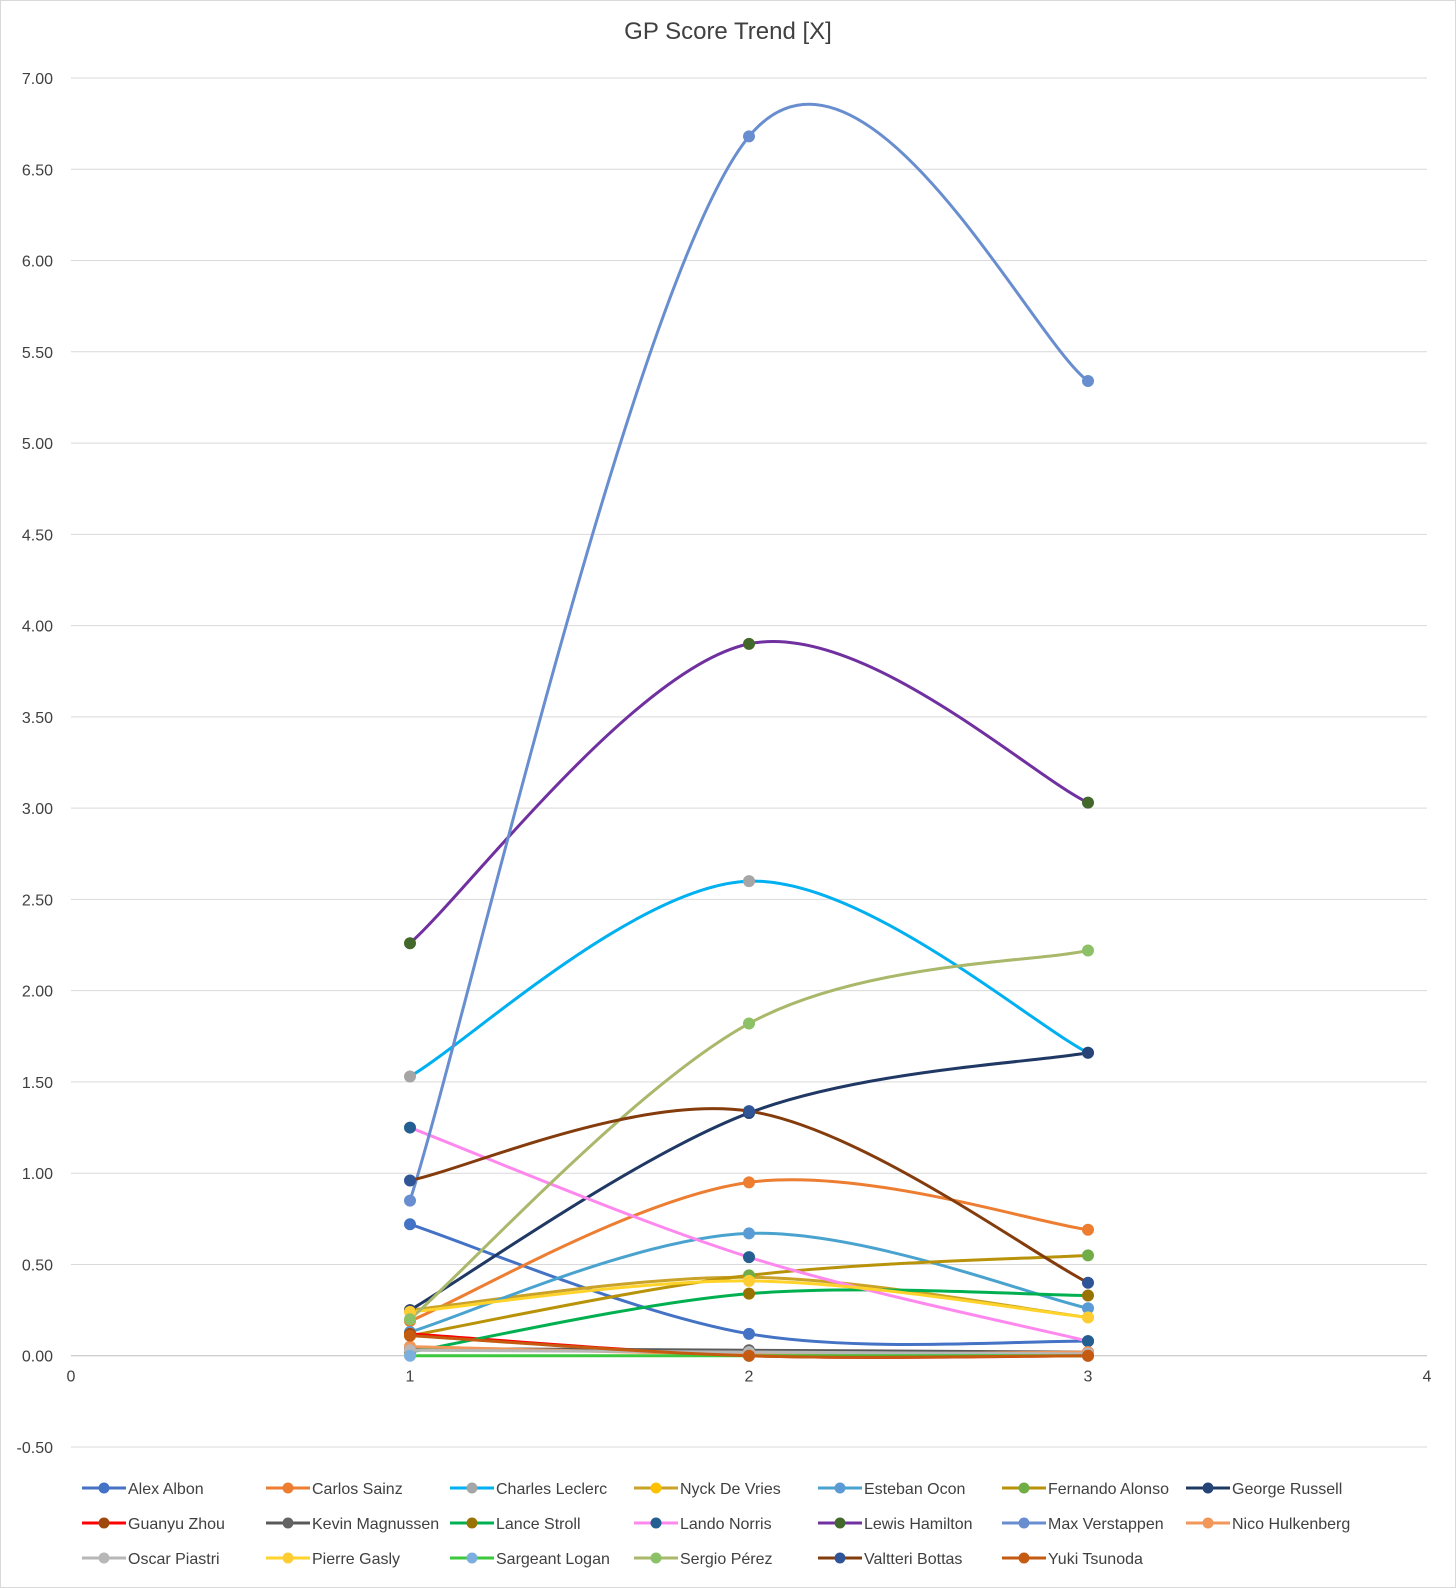  Describe the element at coordinates (37, 992) in the screenshot. I see `y-tick-label: 2.00` at that location.